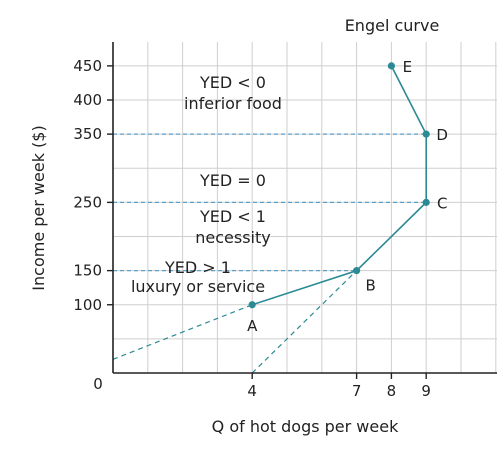 The image size is (504, 450). Describe the element at coordinates (87, 66) in the screenshot. I see `y-tick-label: 450` at that location.